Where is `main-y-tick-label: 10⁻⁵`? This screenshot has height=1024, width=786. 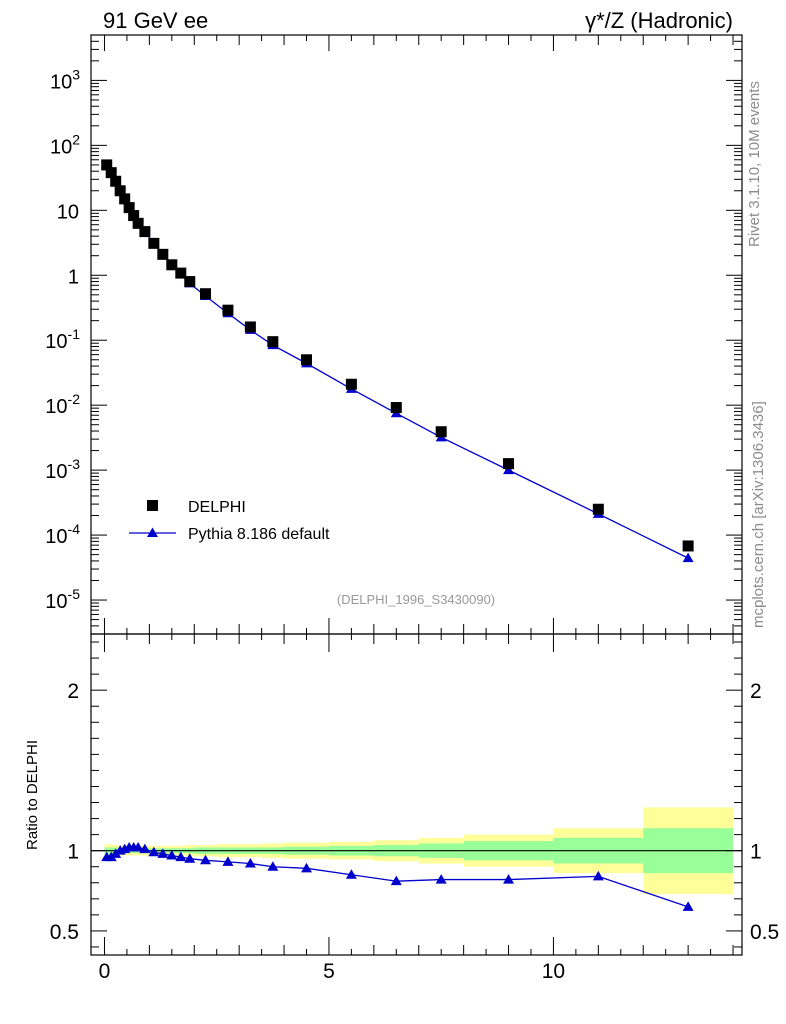 main-y-tick-label: 10⁻⁵ is located at coordinates (62, 599).